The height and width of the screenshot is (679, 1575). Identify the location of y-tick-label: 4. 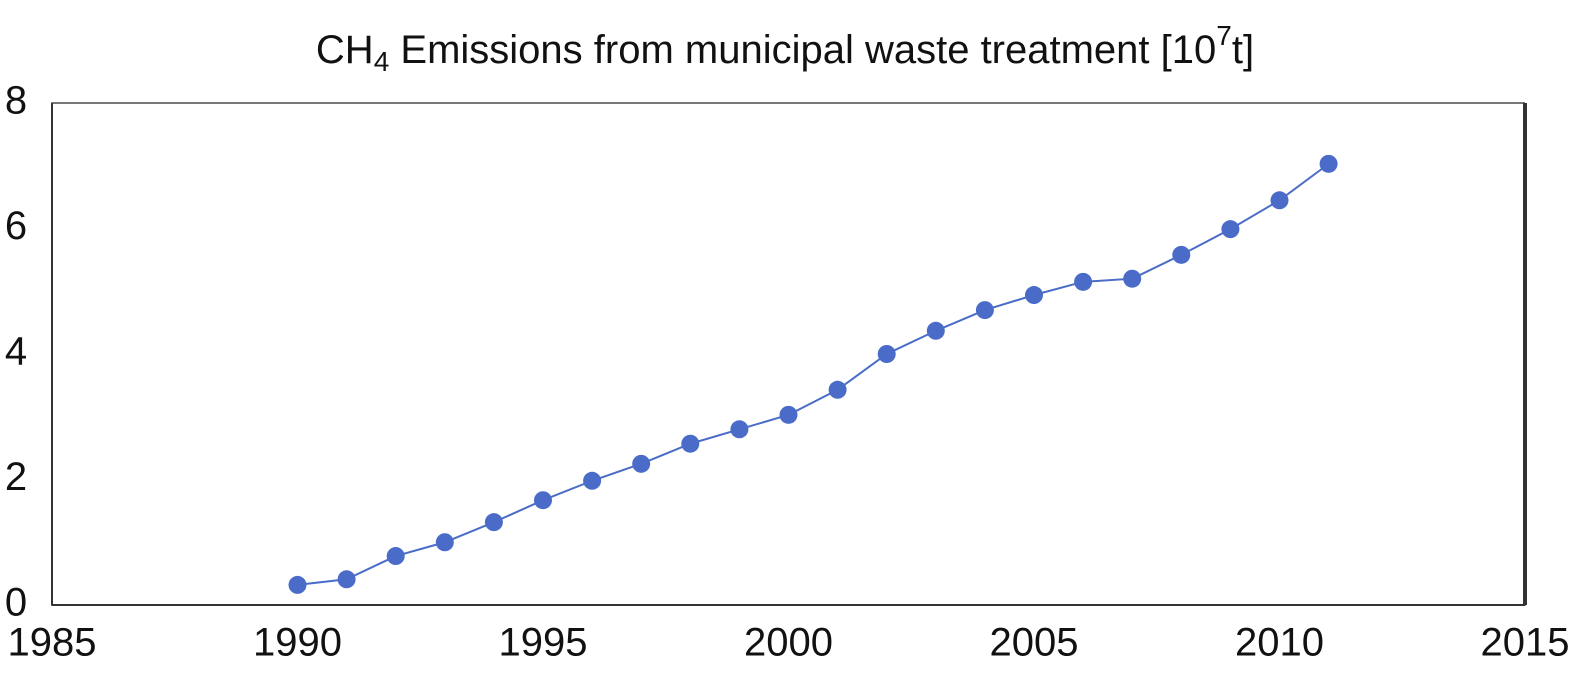
(16, 352).